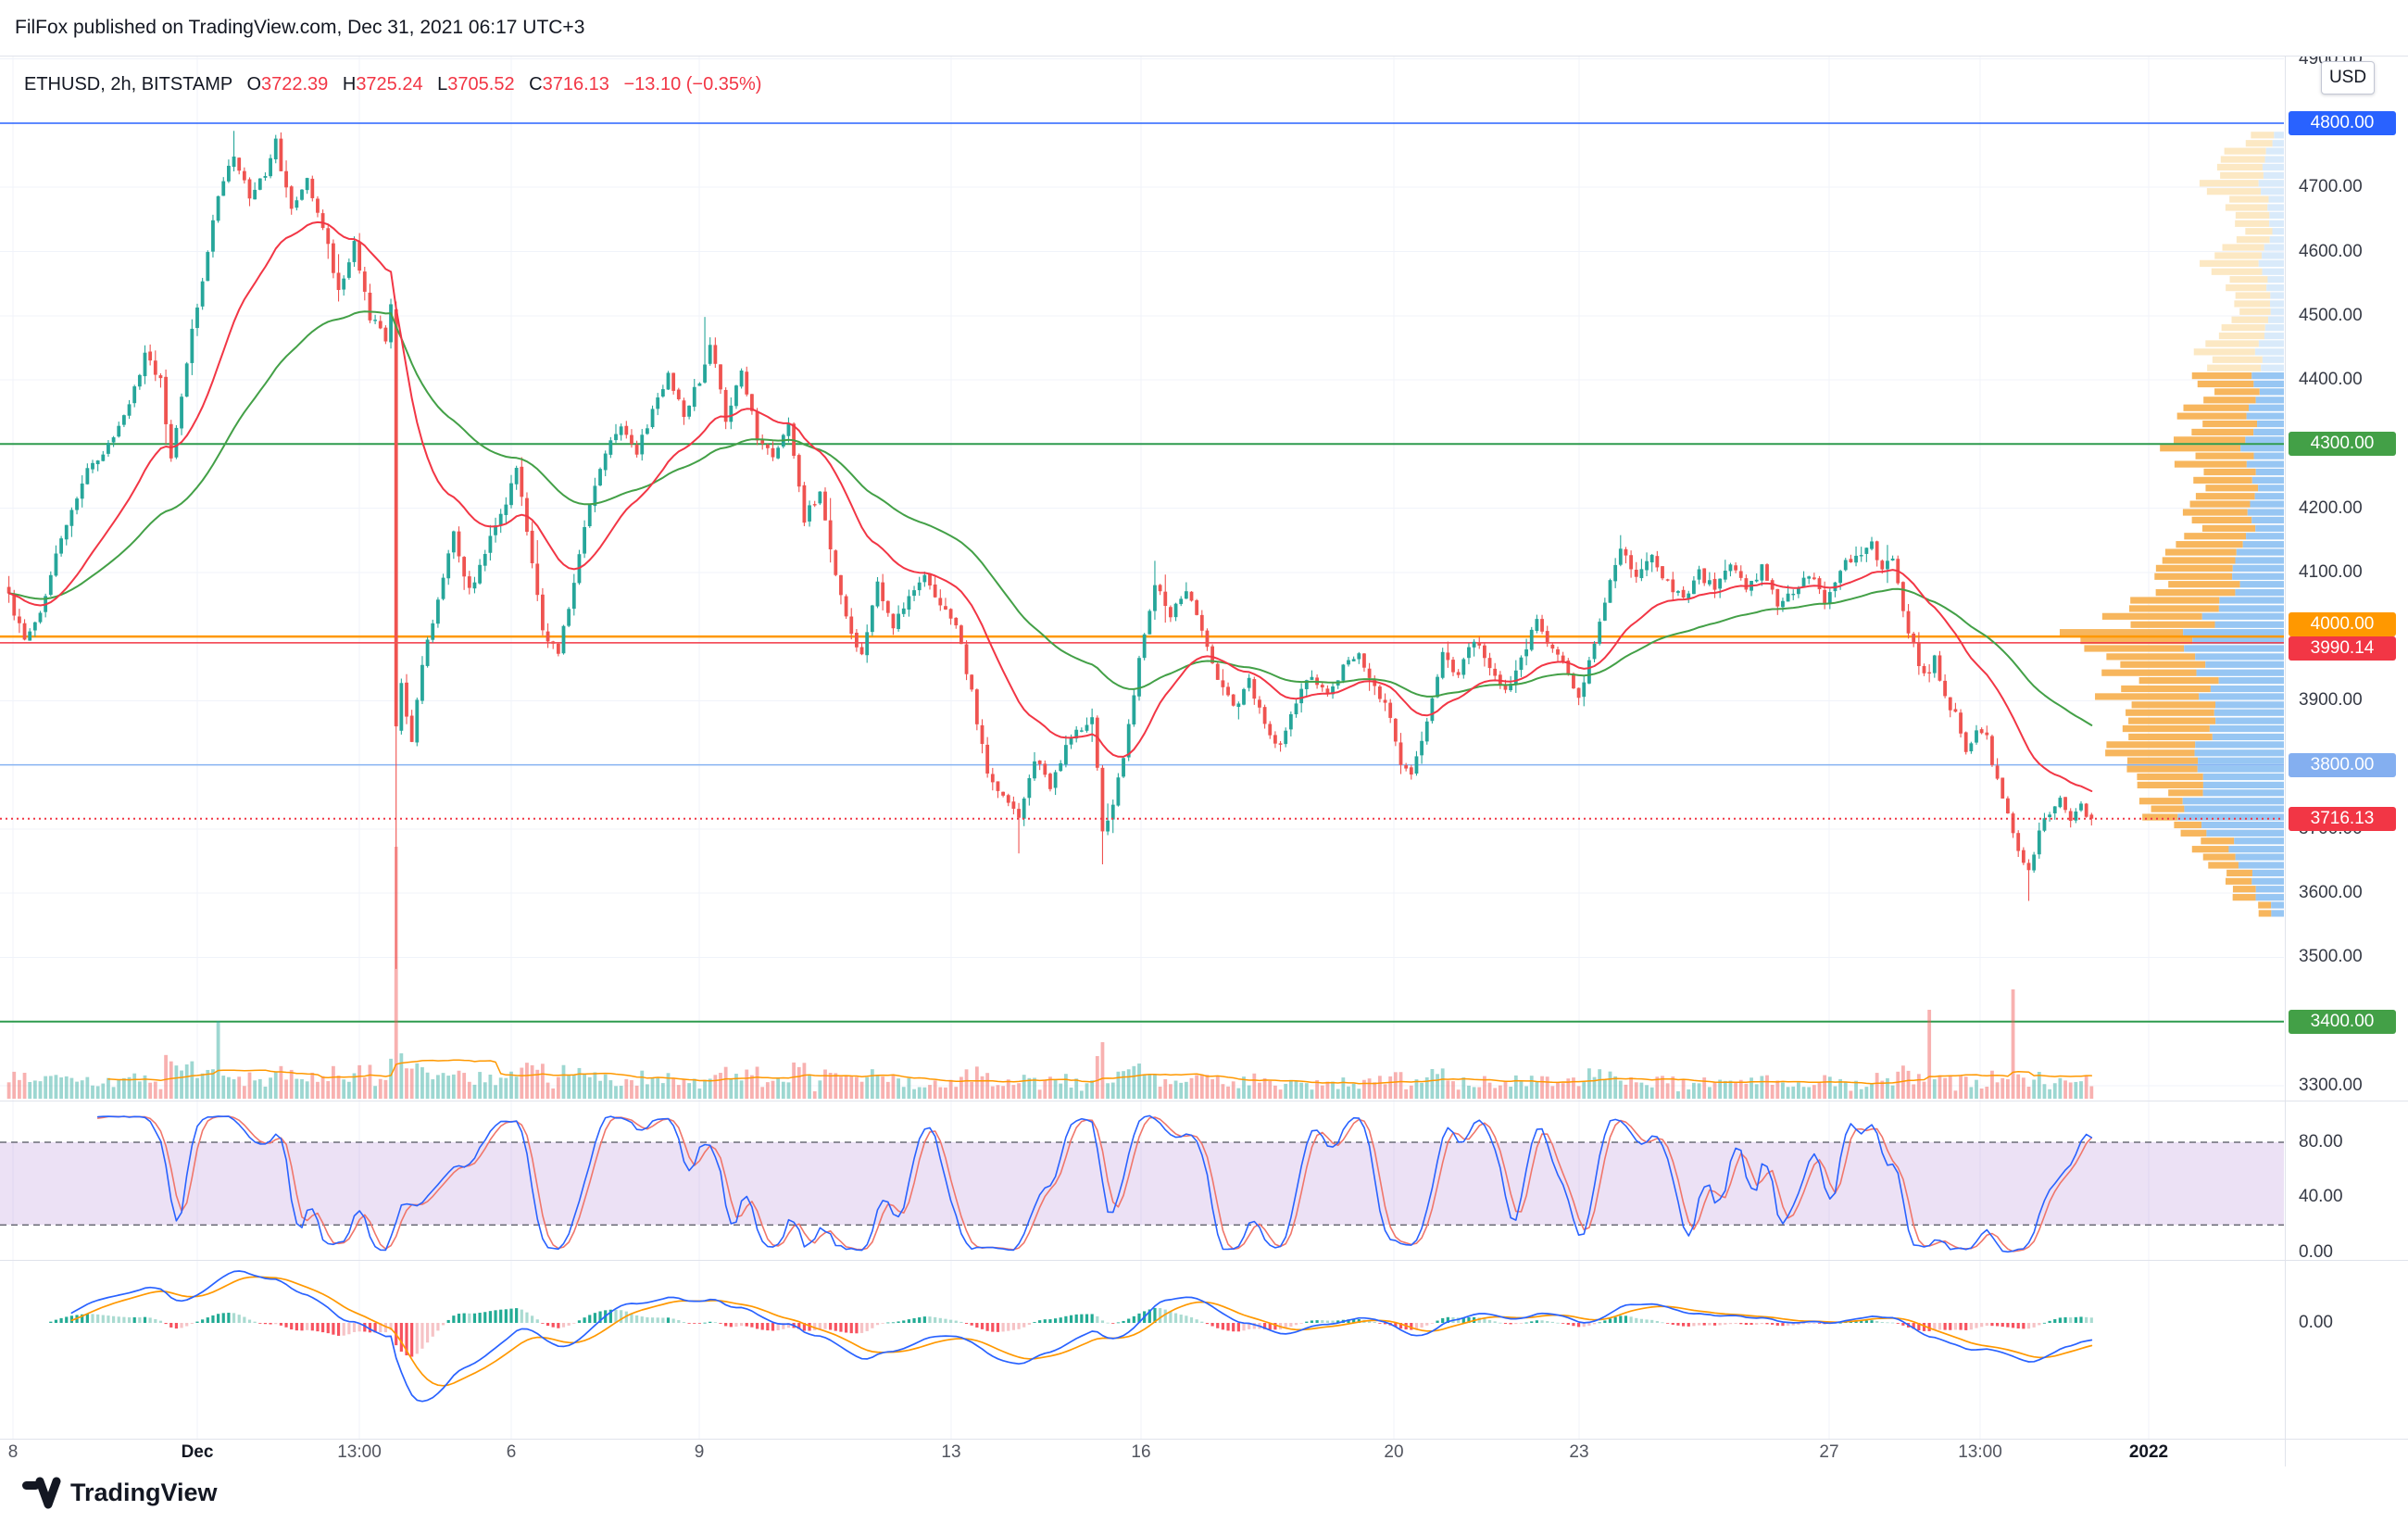 This screenshot has width=2408, height=1523. I want to click on ohlc-open-label: O, so click(253, 84).